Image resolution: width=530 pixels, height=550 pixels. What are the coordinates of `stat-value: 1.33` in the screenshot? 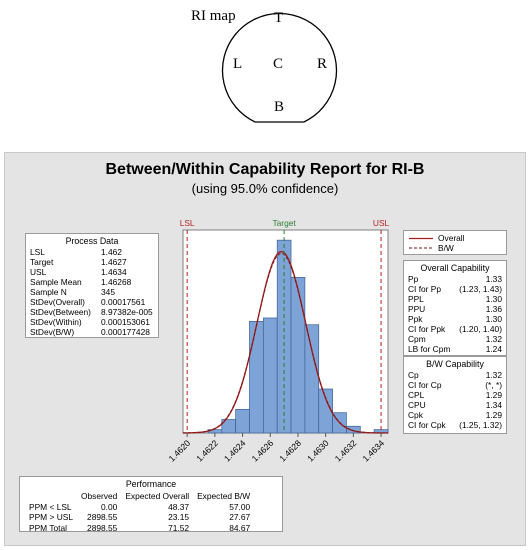 It's located at (493, 279).